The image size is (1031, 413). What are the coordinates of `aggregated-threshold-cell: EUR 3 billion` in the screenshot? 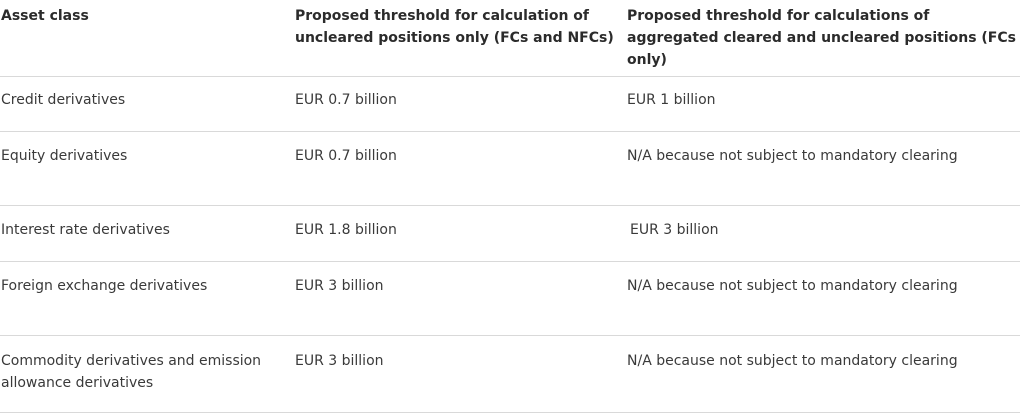 It's located at (823, 233).